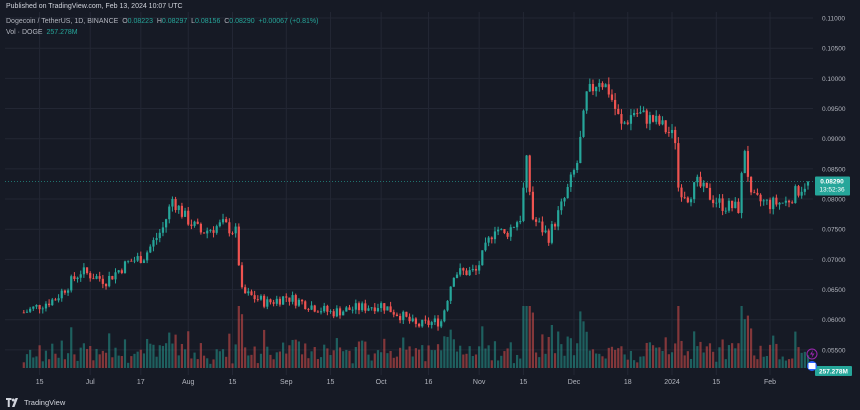  Describe the element at coordinates (574, 382) in the screenshot. I see `x-tick-label: Dec` at that location.